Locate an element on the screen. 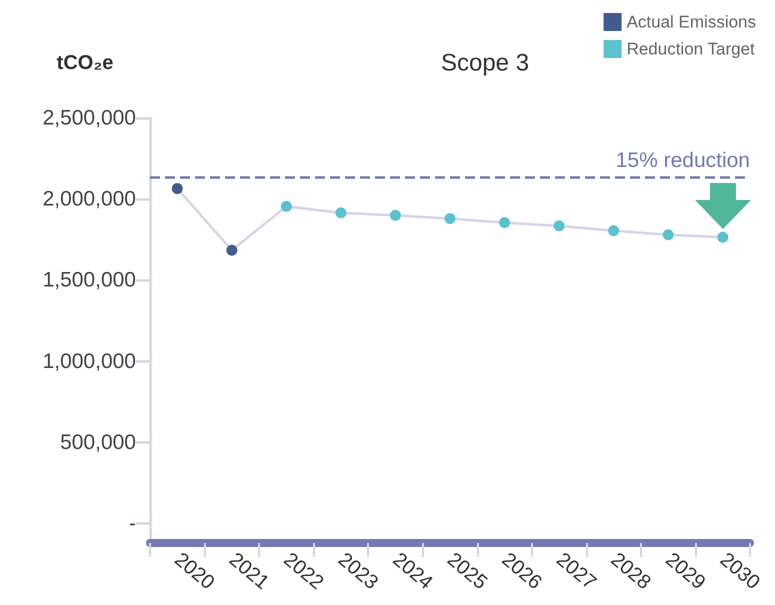 Image resolution: width=775 pixels, height=605 pixels. x-tick-label: 2027 is located at coordinates (576, 571).